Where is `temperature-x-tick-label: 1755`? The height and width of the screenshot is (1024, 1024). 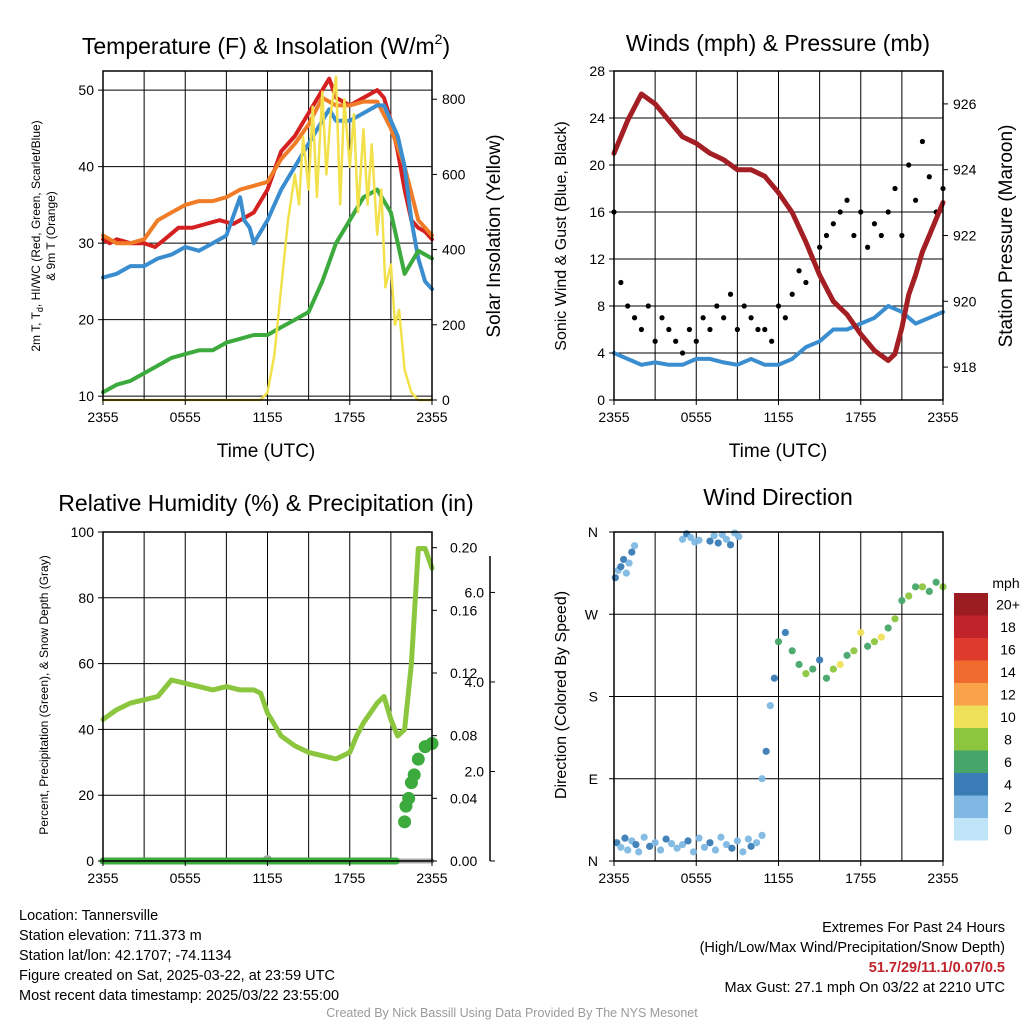 temperature-x-tick-label: 1755 is located at coordinates (349, 417).